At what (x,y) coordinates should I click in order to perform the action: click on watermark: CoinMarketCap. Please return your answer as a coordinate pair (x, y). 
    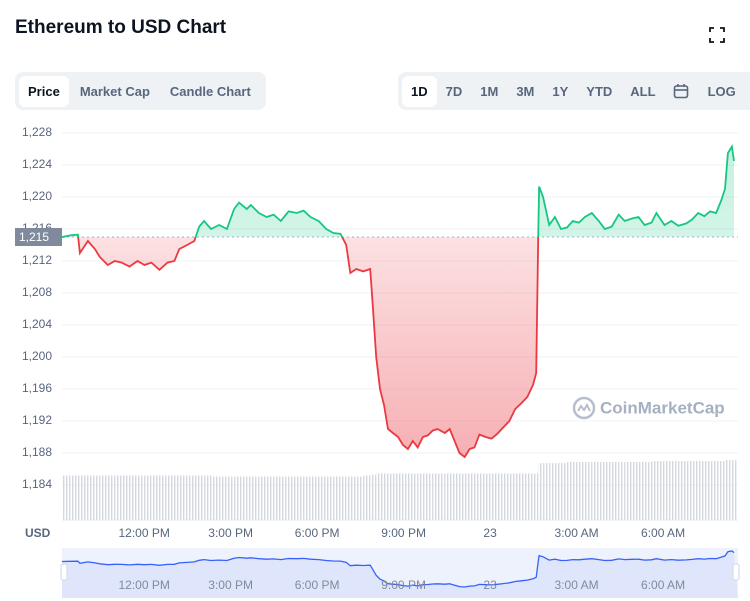
    Looking at the image, I should click on (648, 408).